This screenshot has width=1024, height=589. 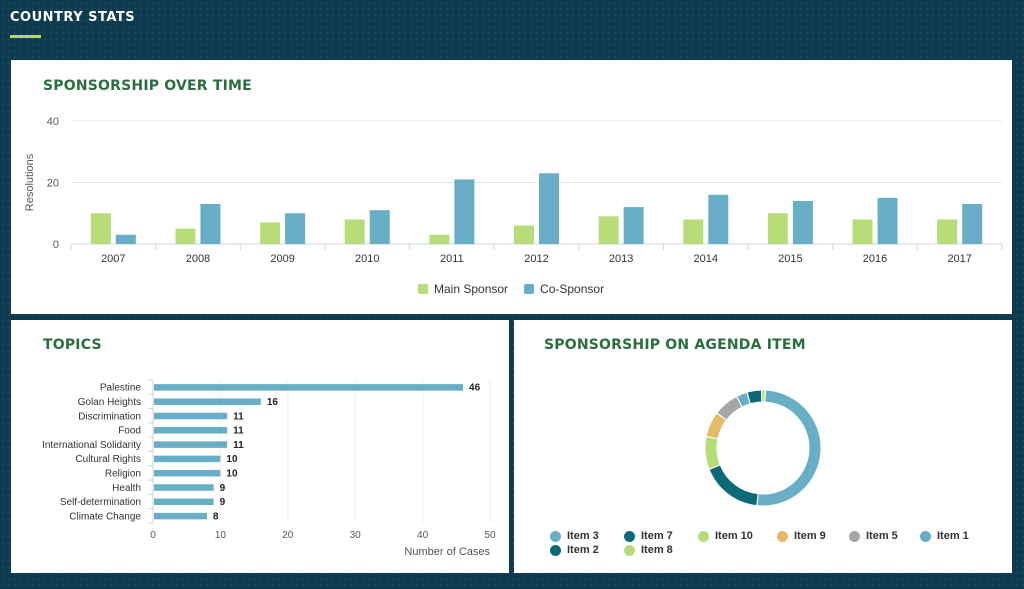 I want to click on y-axis-label: Resolutions, so click(x=30, y=182).